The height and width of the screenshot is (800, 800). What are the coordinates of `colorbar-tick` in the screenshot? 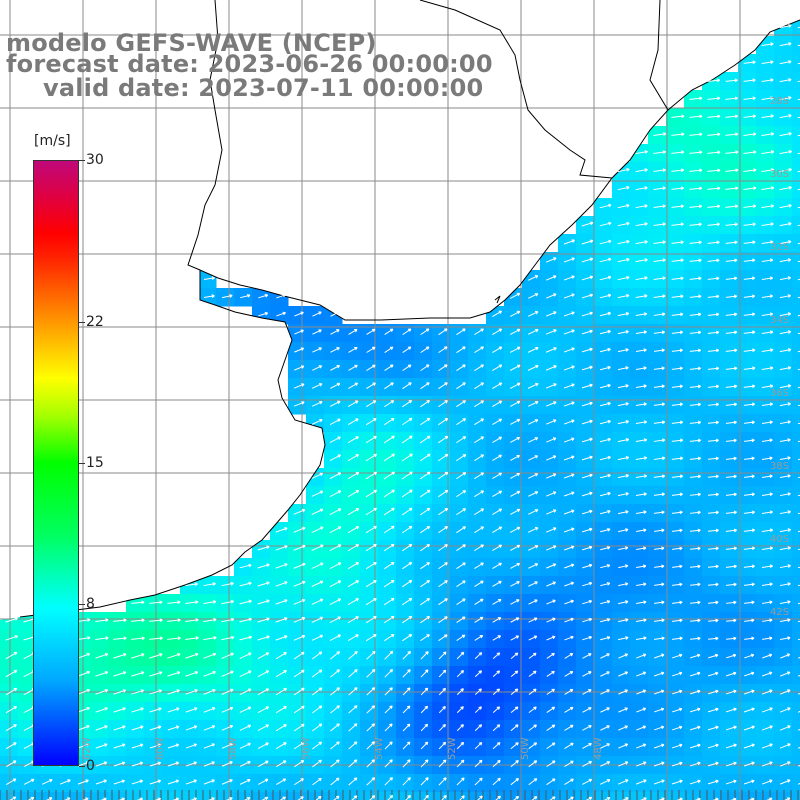 It's located at (82, 463).